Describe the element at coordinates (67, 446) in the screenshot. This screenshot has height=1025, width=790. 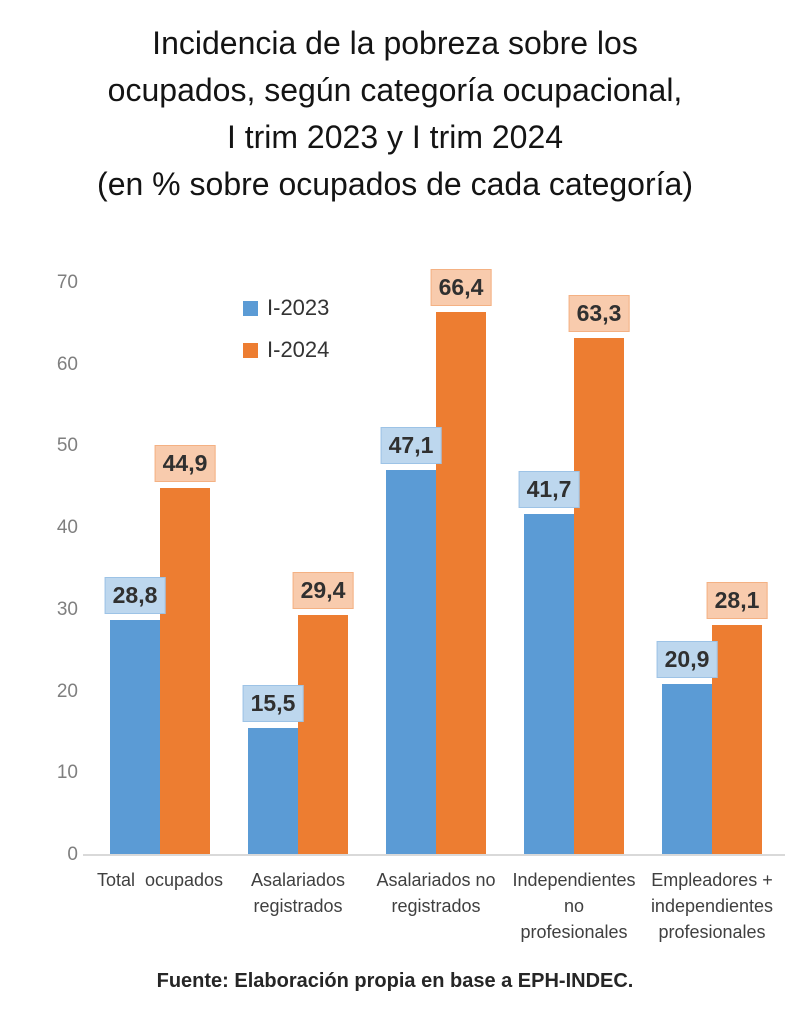
I see `y-tick-50: 50` at that location.